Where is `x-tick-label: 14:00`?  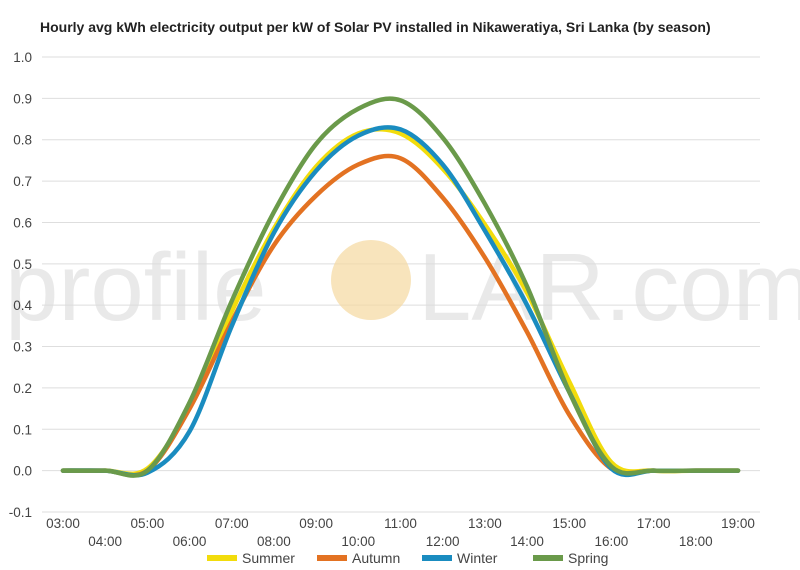
x-tick-label: 14:00 is located at coordinates (527, 541).